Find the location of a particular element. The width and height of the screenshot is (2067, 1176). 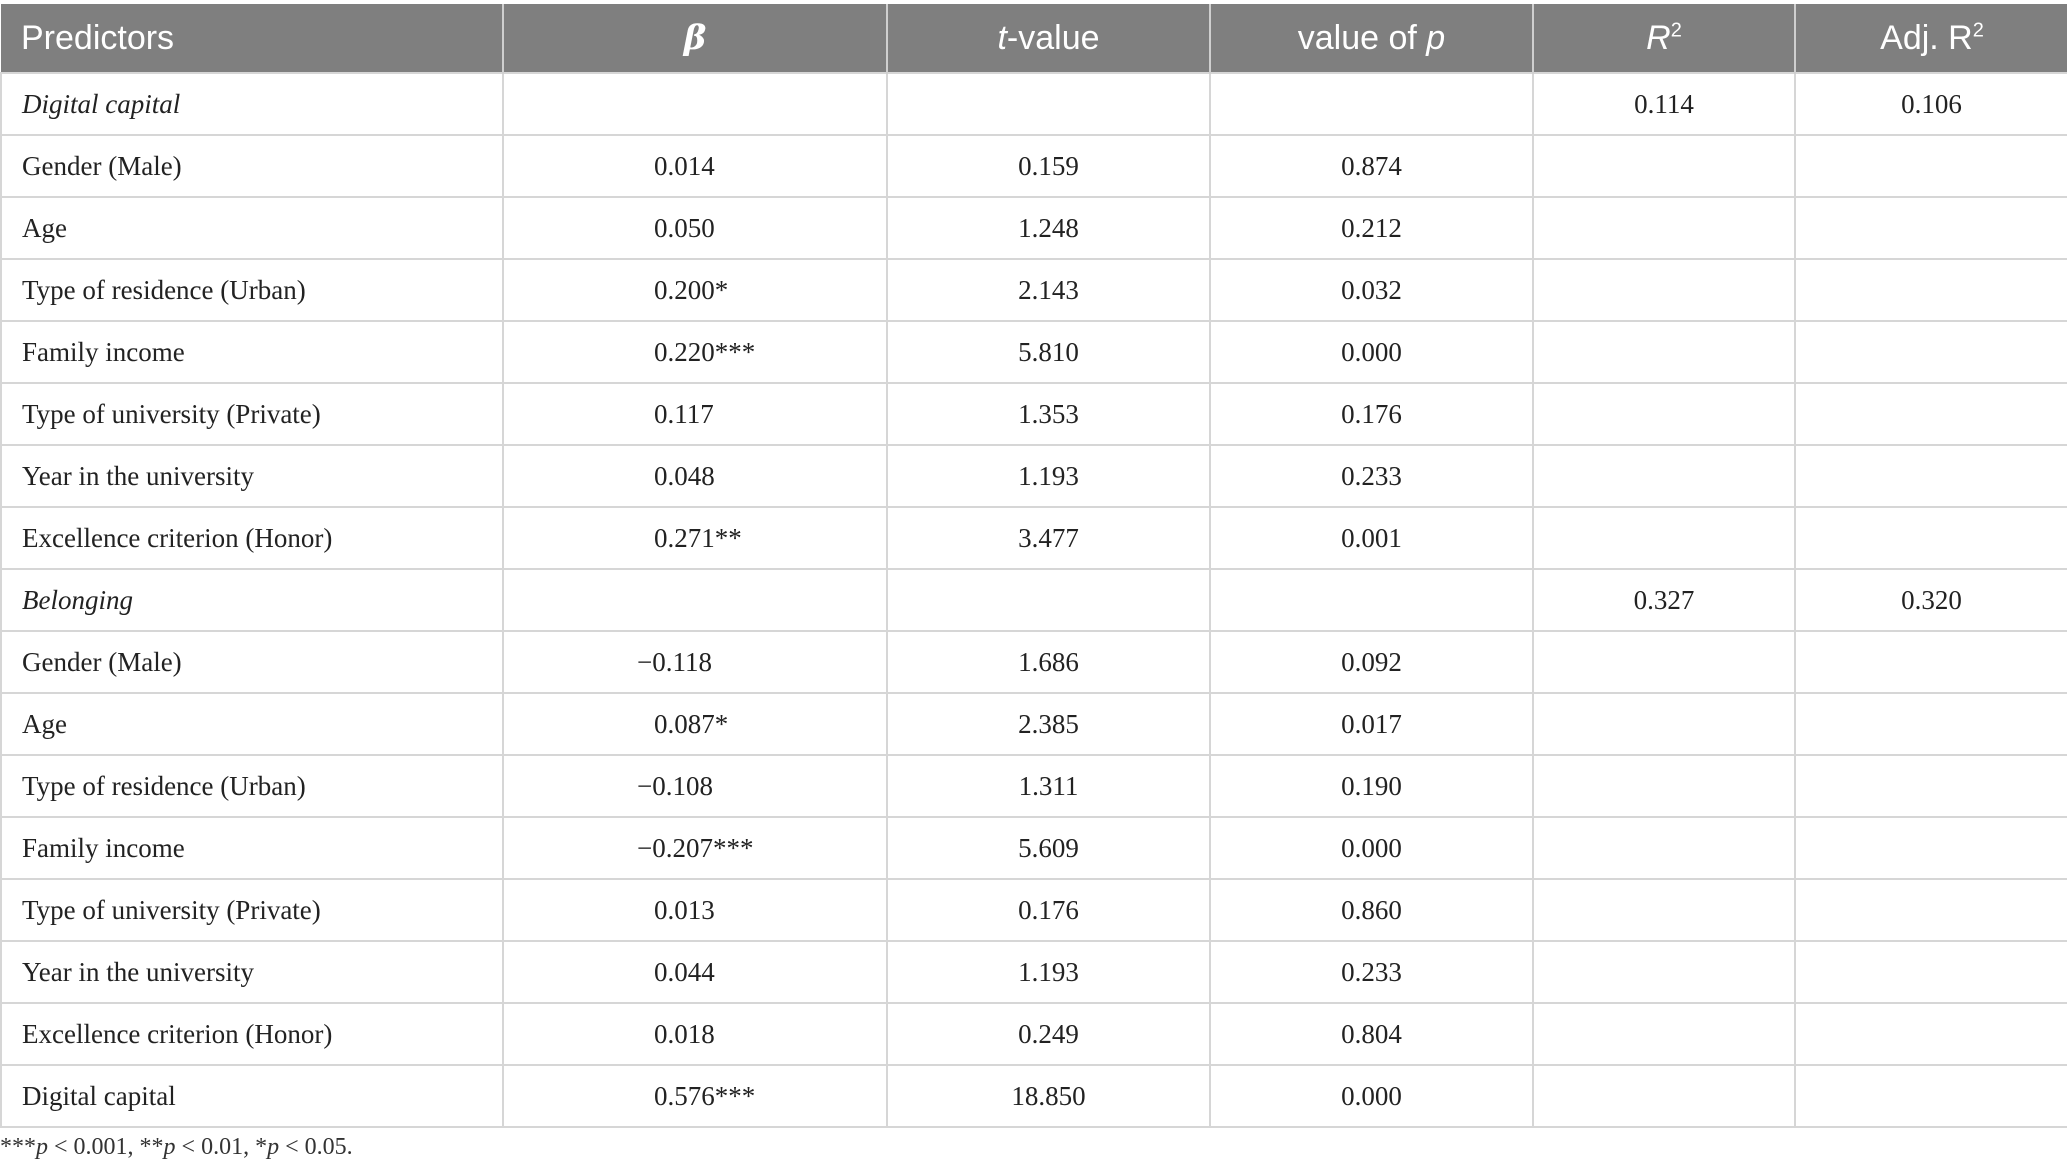

p-value-cell: 0.092 is located at coordinates (1371, 662).